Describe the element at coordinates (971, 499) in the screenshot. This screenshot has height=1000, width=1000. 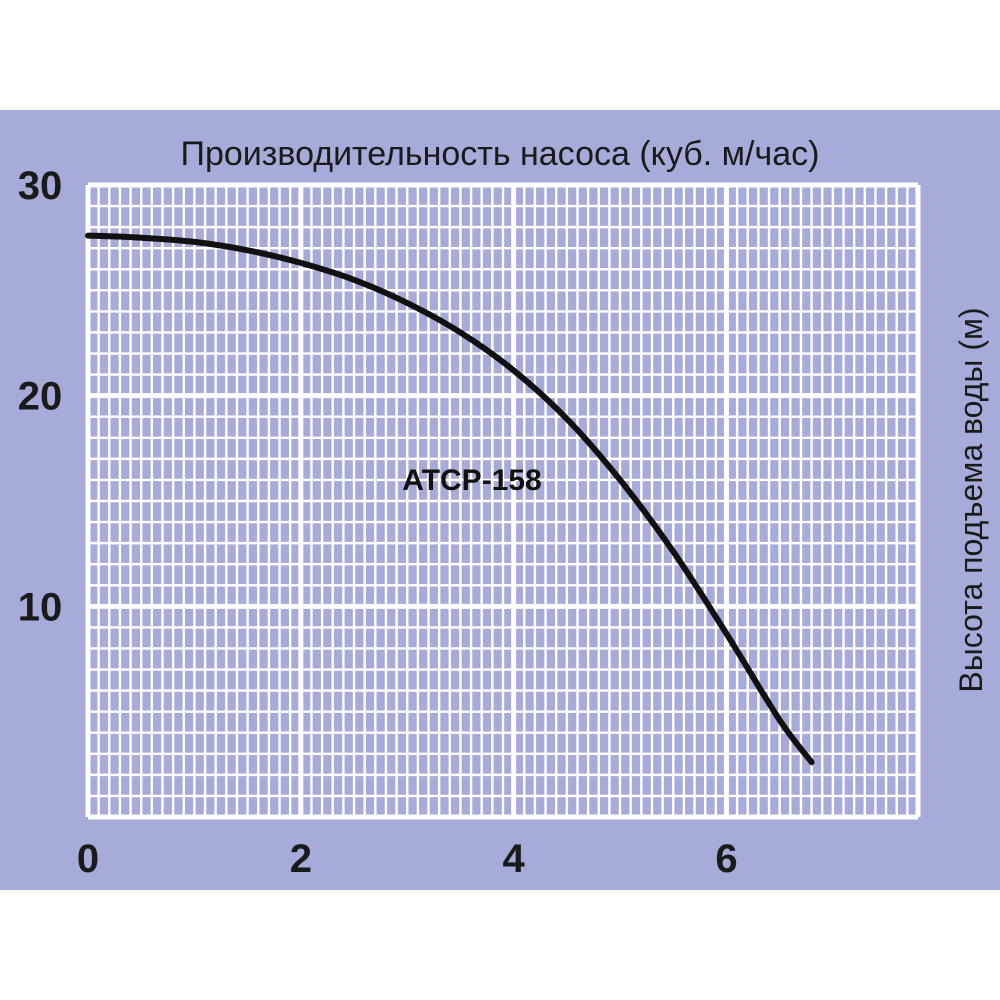
I see `y-axis-label: Высота подъема воды (м)` at that location.